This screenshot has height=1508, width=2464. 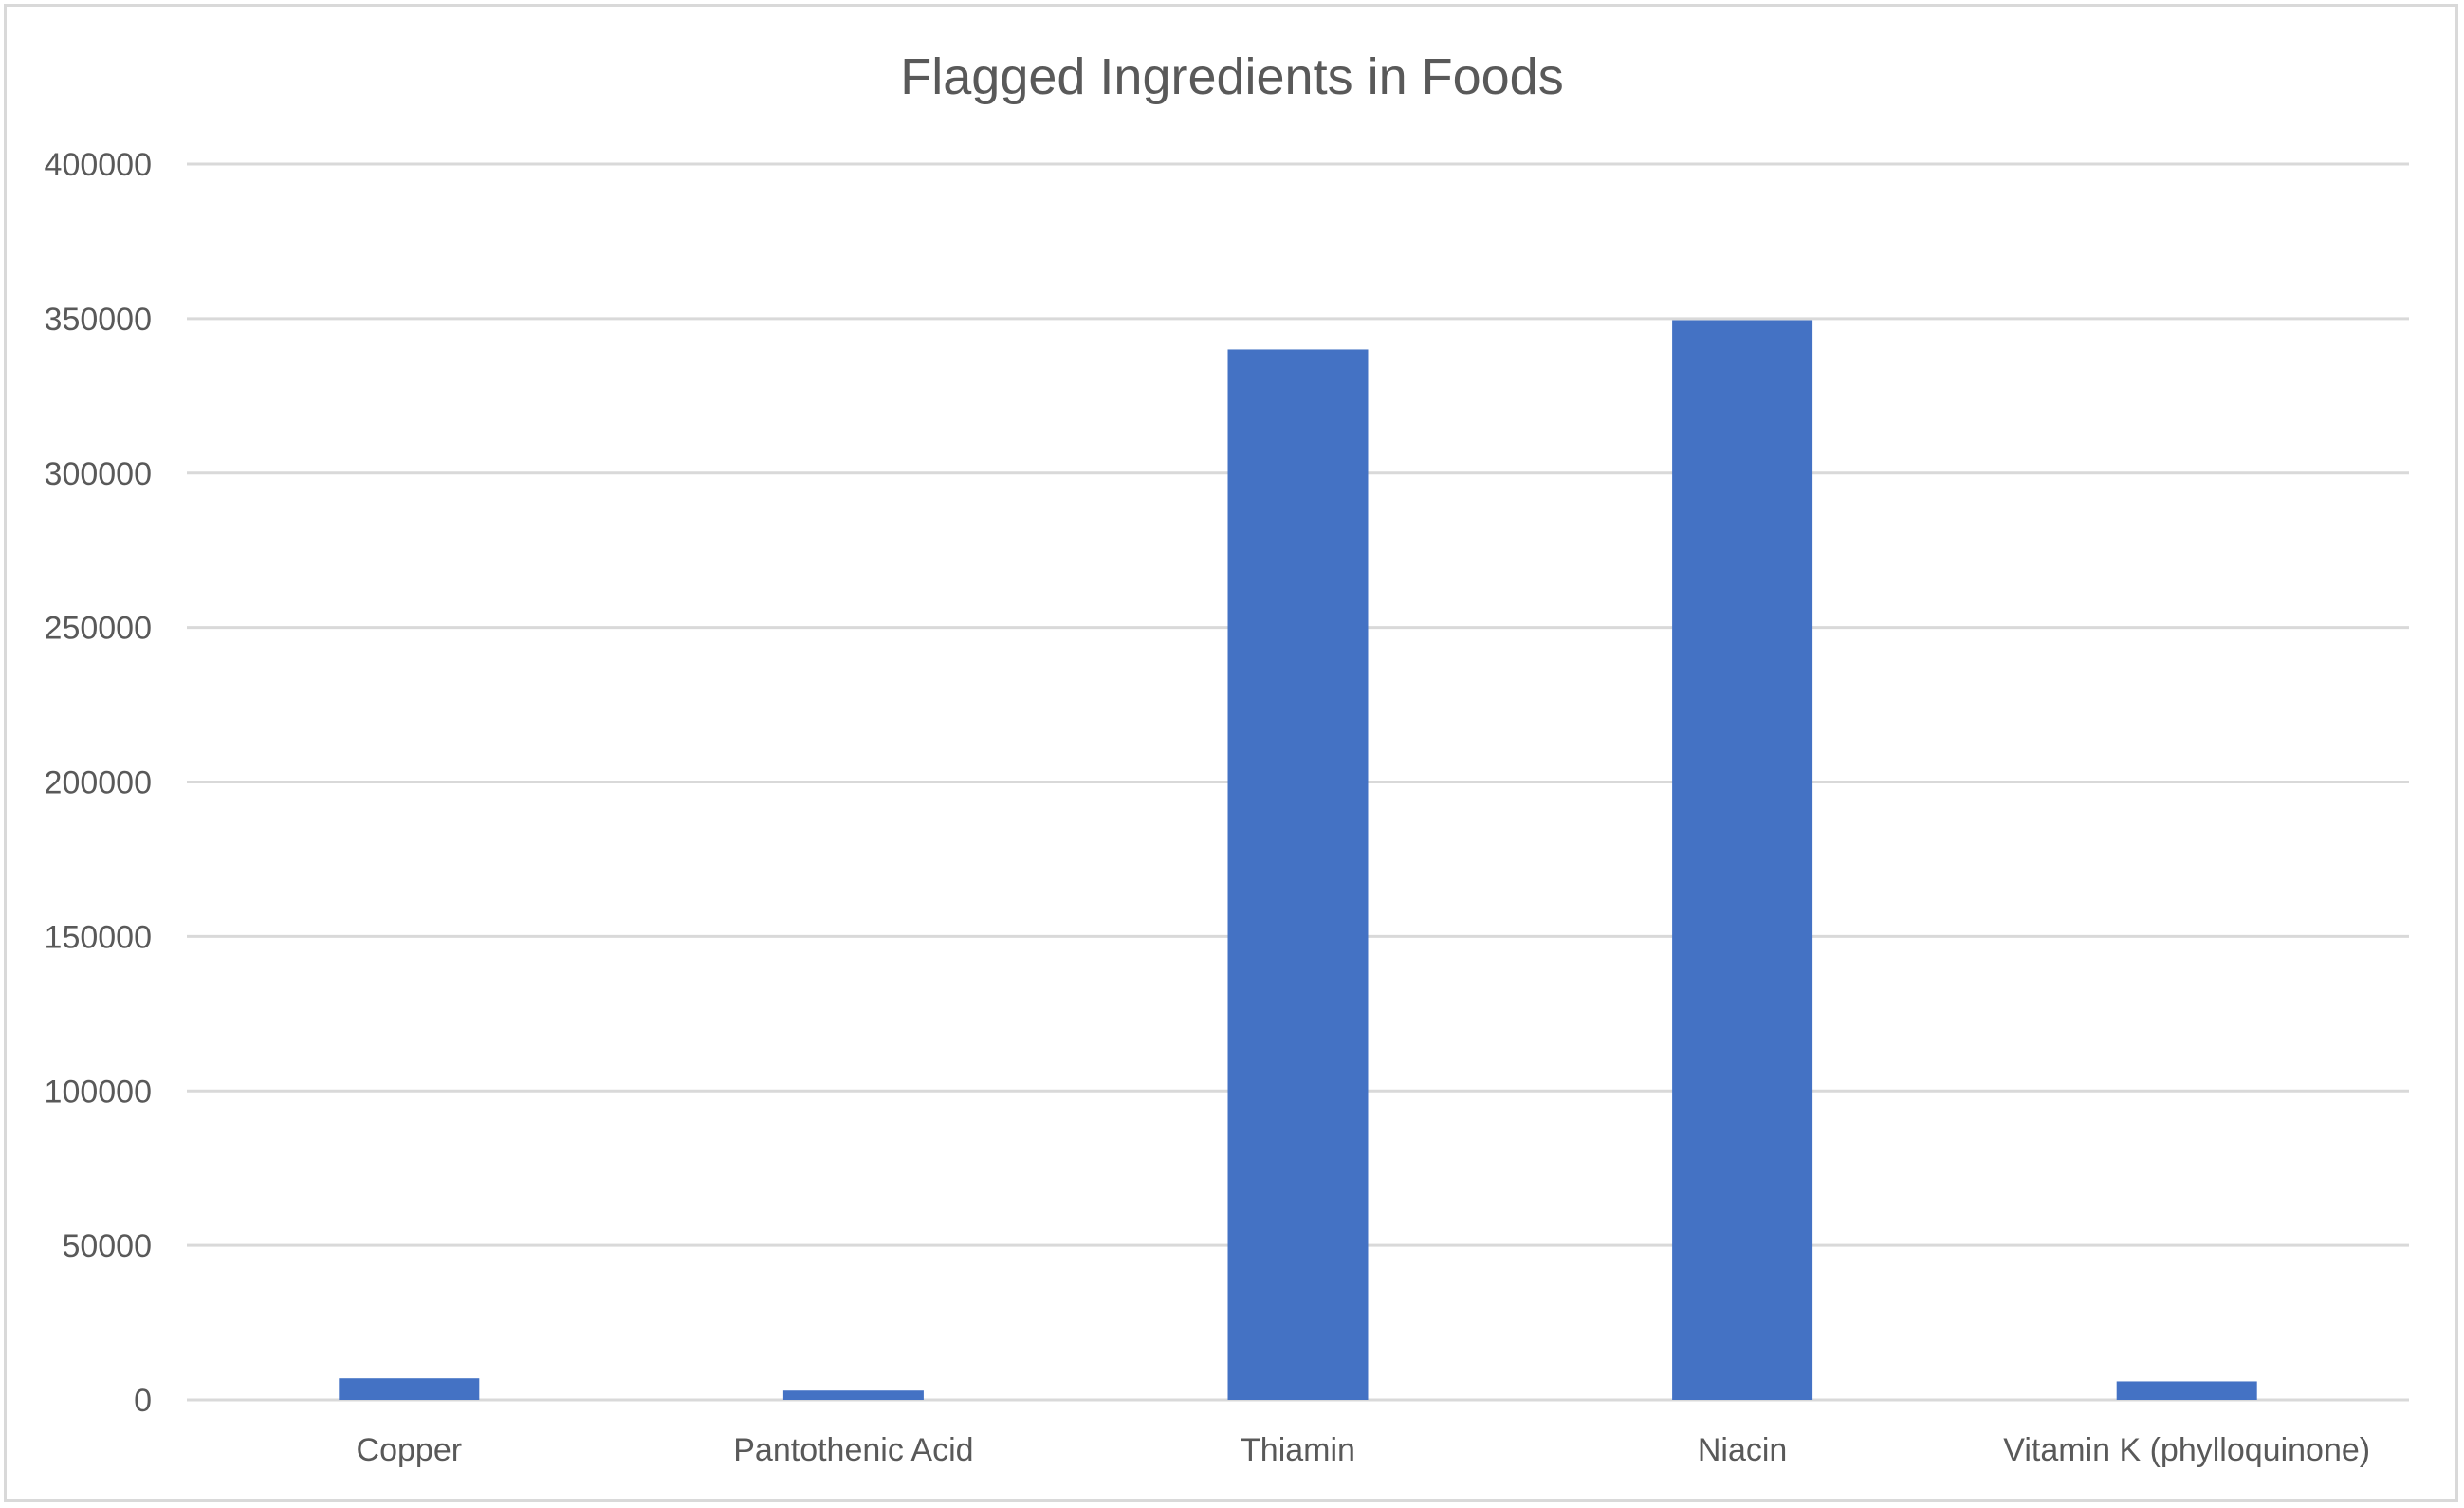 What do you see at coordinates (853, 1450) in the screenshot?
I see `x-tick-label: Pantothenic Acid` at bounding box center [853, 1450].